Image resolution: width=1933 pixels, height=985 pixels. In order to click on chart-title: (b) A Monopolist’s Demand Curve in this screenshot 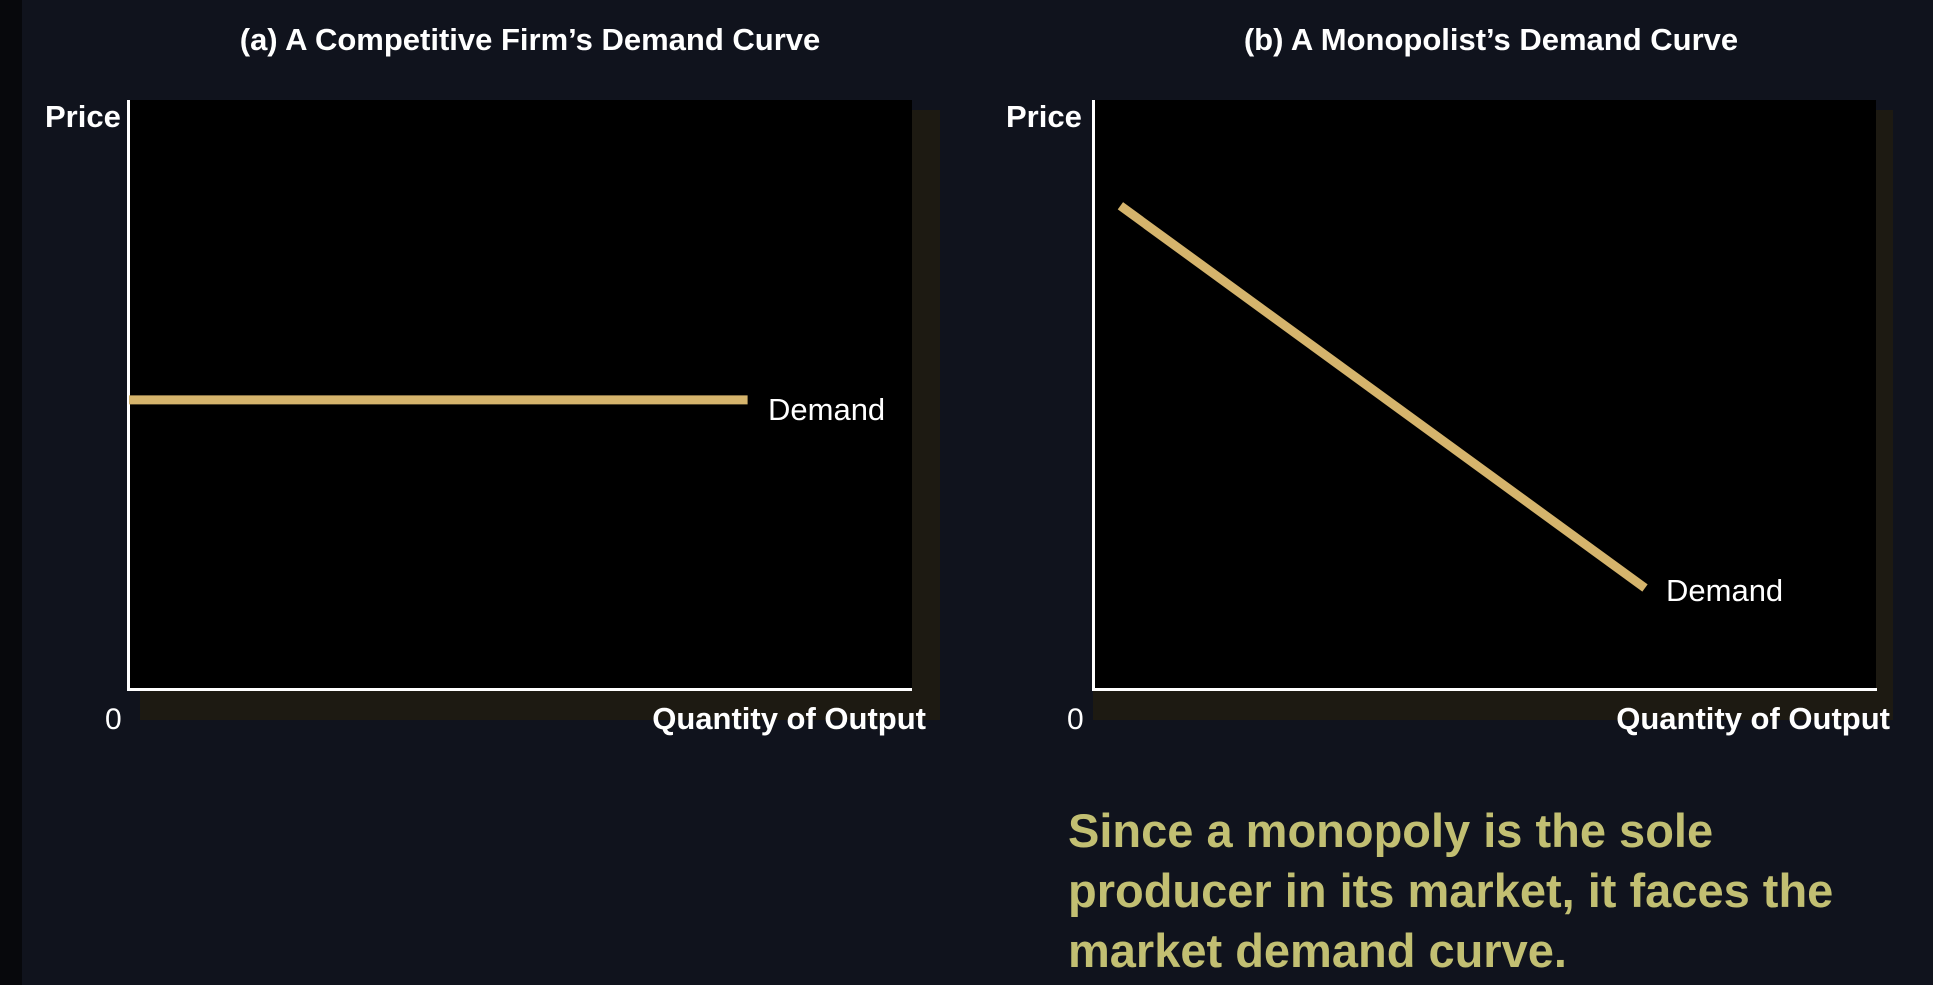, I will do `click(1491, 39)`.